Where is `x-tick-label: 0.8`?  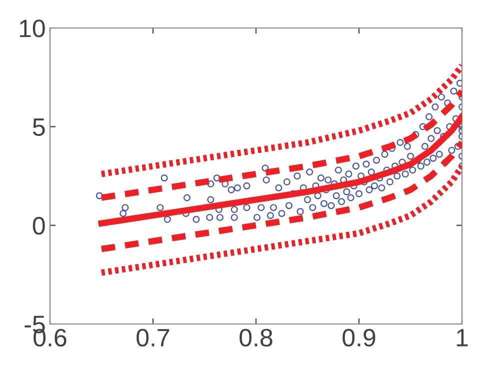
x-tick-label: 0.8 is located at coordinates (256, 337).